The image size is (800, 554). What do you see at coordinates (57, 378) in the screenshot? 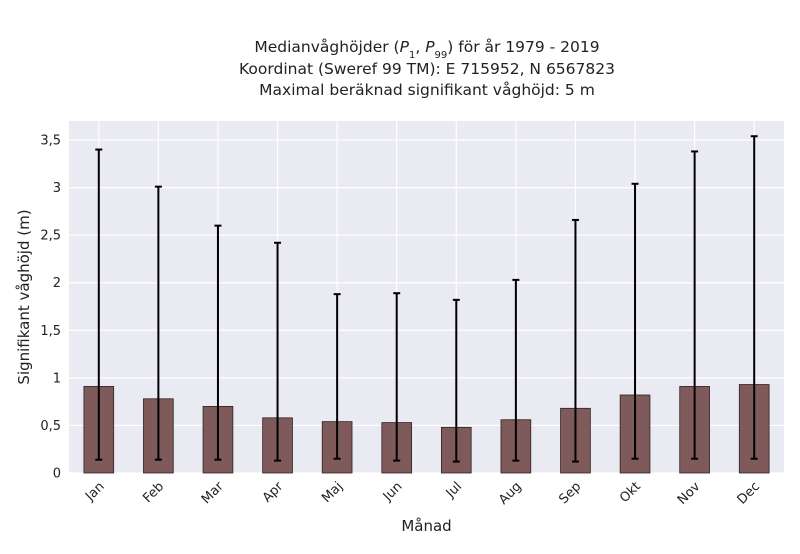
I see `y-tick-label: 1` at bounding box center [57, 378].